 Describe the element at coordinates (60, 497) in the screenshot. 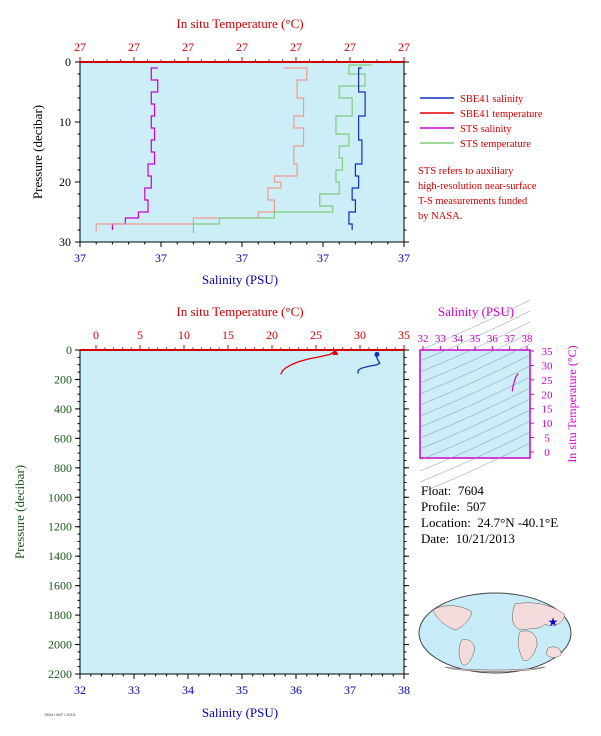

I see `lower-y-tick-label: 1000` at that location.